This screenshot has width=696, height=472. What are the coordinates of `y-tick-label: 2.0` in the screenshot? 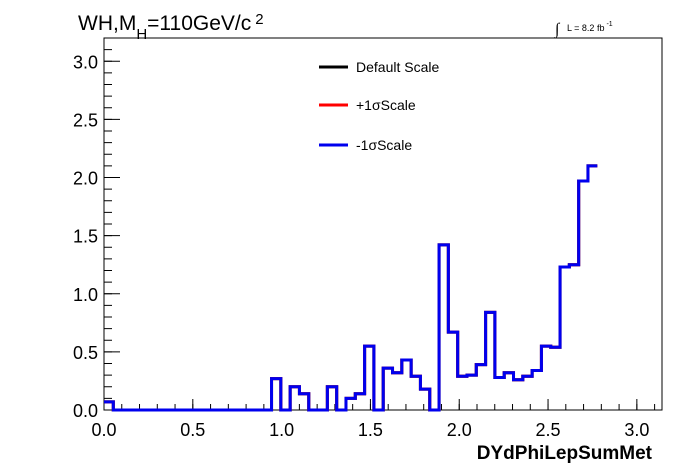 It's located at (85, 179).